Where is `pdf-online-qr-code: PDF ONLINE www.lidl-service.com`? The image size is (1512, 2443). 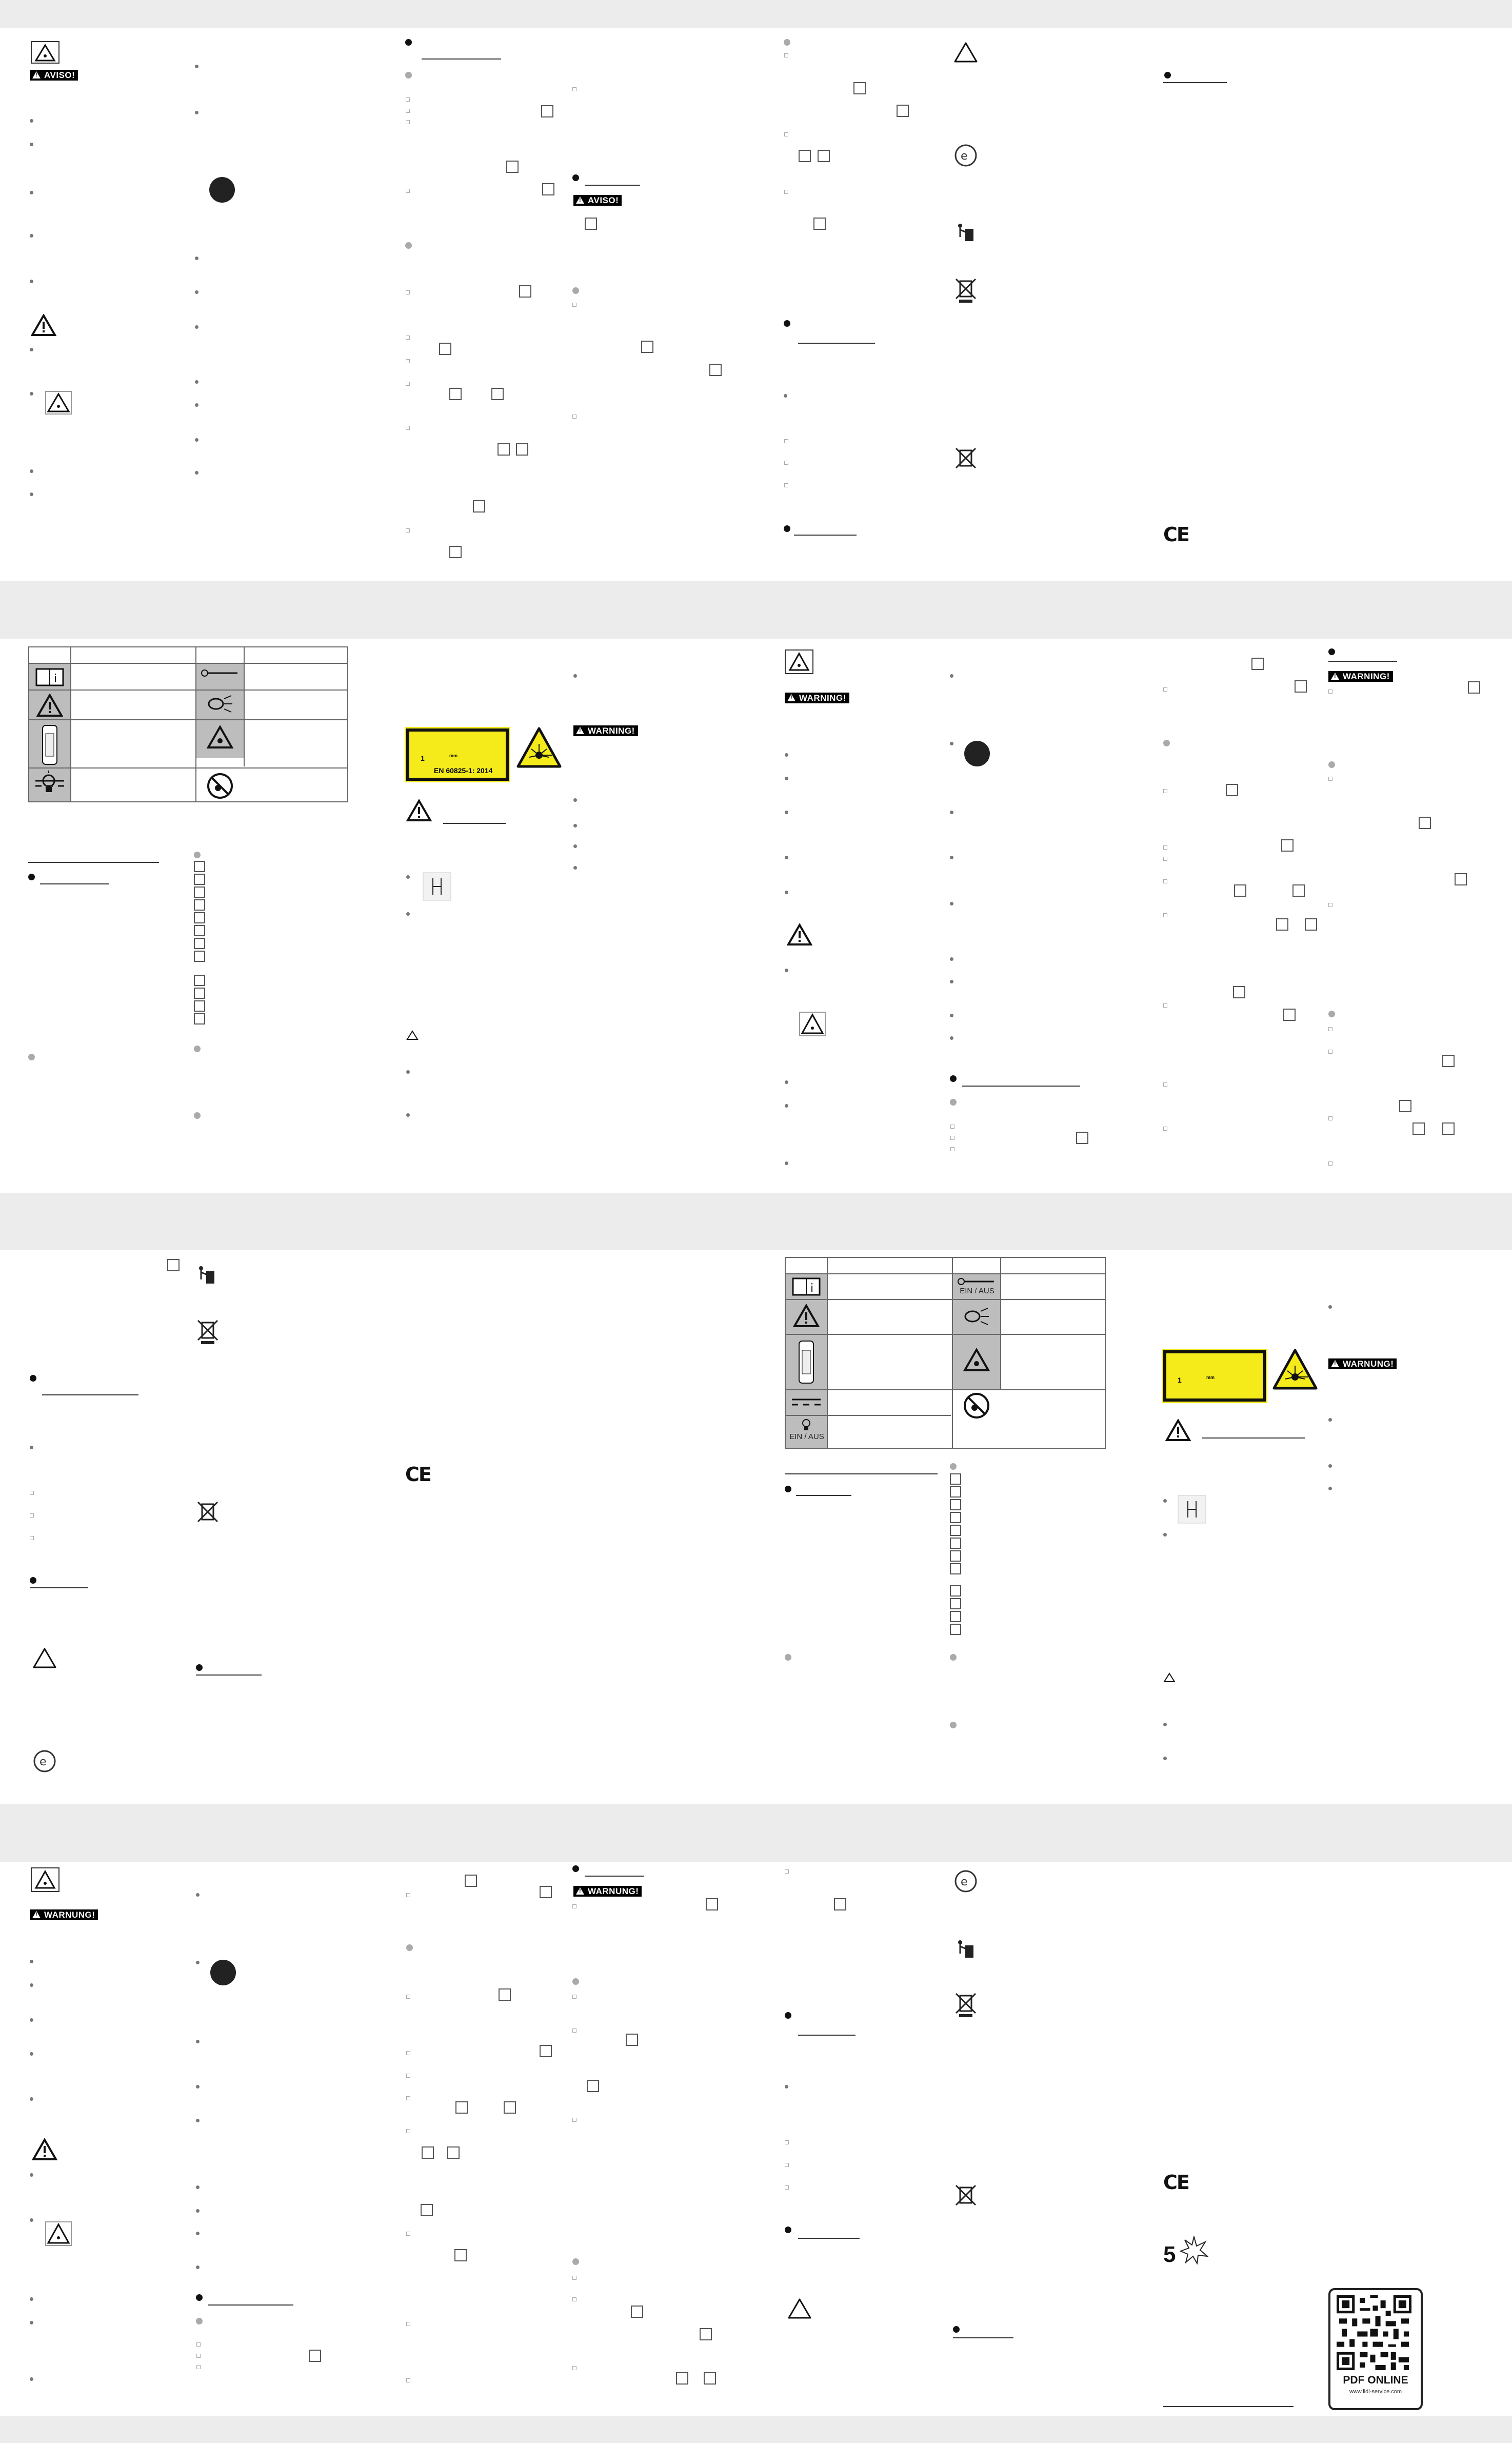
pdf-online-qr-code: PDF ONLINE www.lidl-service.com is located at coordinates (1375, 2349).